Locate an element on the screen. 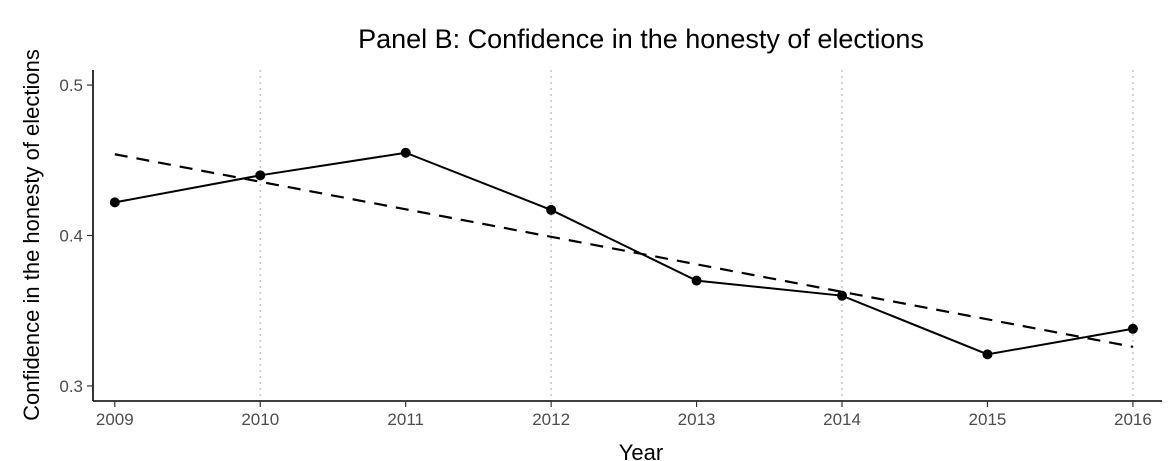 This screenshot has height=461, width=1174. data-point-2013 is located at coordinates (696, 280).